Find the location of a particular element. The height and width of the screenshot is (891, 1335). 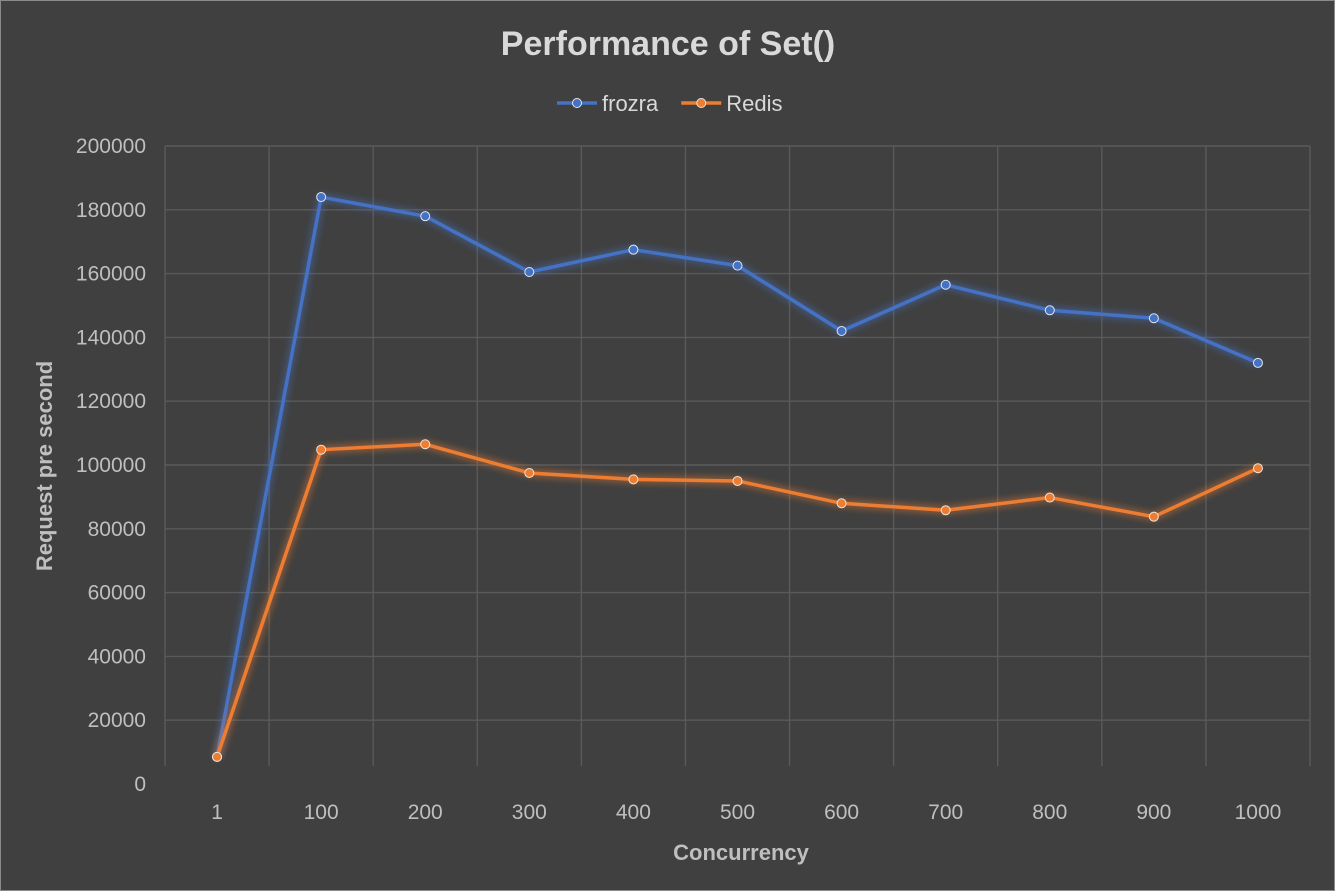

x-tick-label: 800 is located at coordinates (1049, 812).